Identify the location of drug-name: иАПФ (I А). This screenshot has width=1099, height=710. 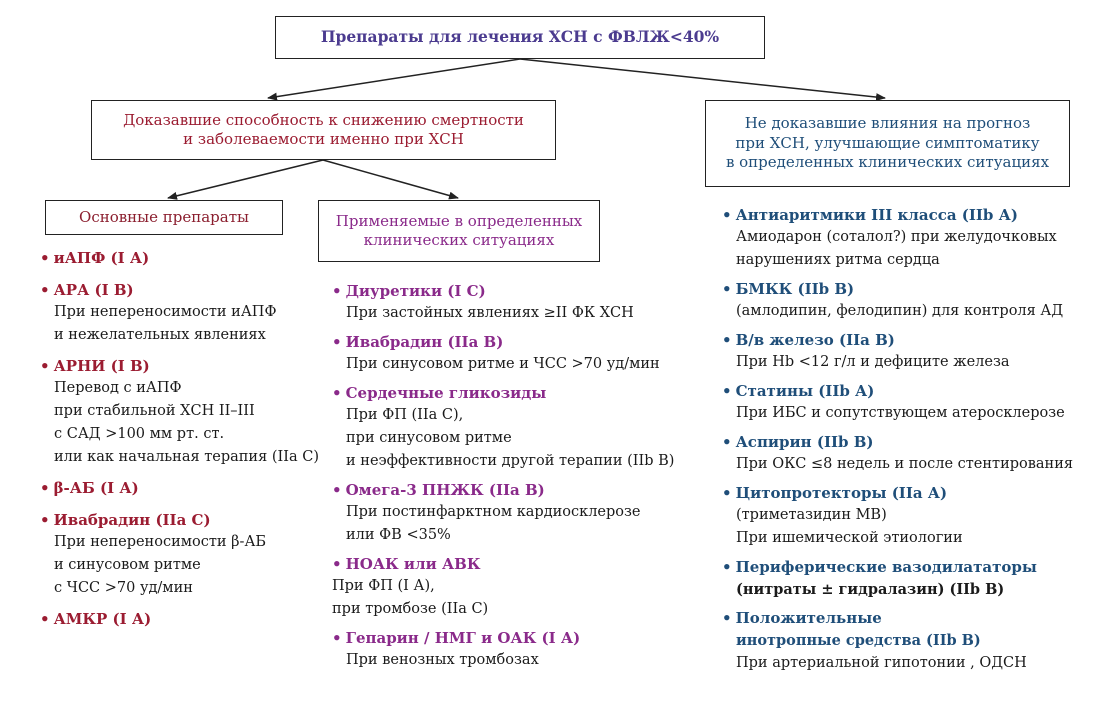
(101, 258).